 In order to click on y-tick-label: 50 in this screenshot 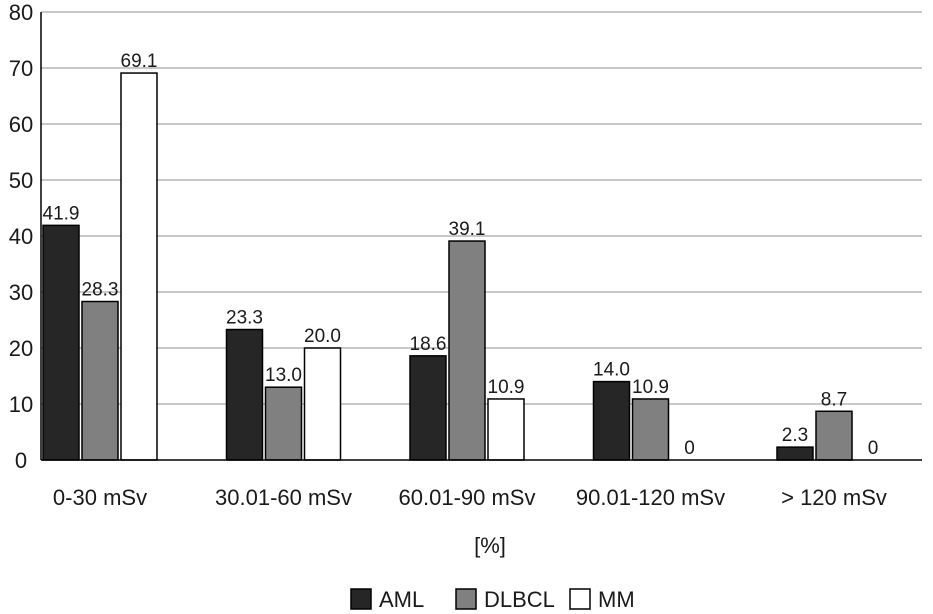, I will do `click(21, 180)`.